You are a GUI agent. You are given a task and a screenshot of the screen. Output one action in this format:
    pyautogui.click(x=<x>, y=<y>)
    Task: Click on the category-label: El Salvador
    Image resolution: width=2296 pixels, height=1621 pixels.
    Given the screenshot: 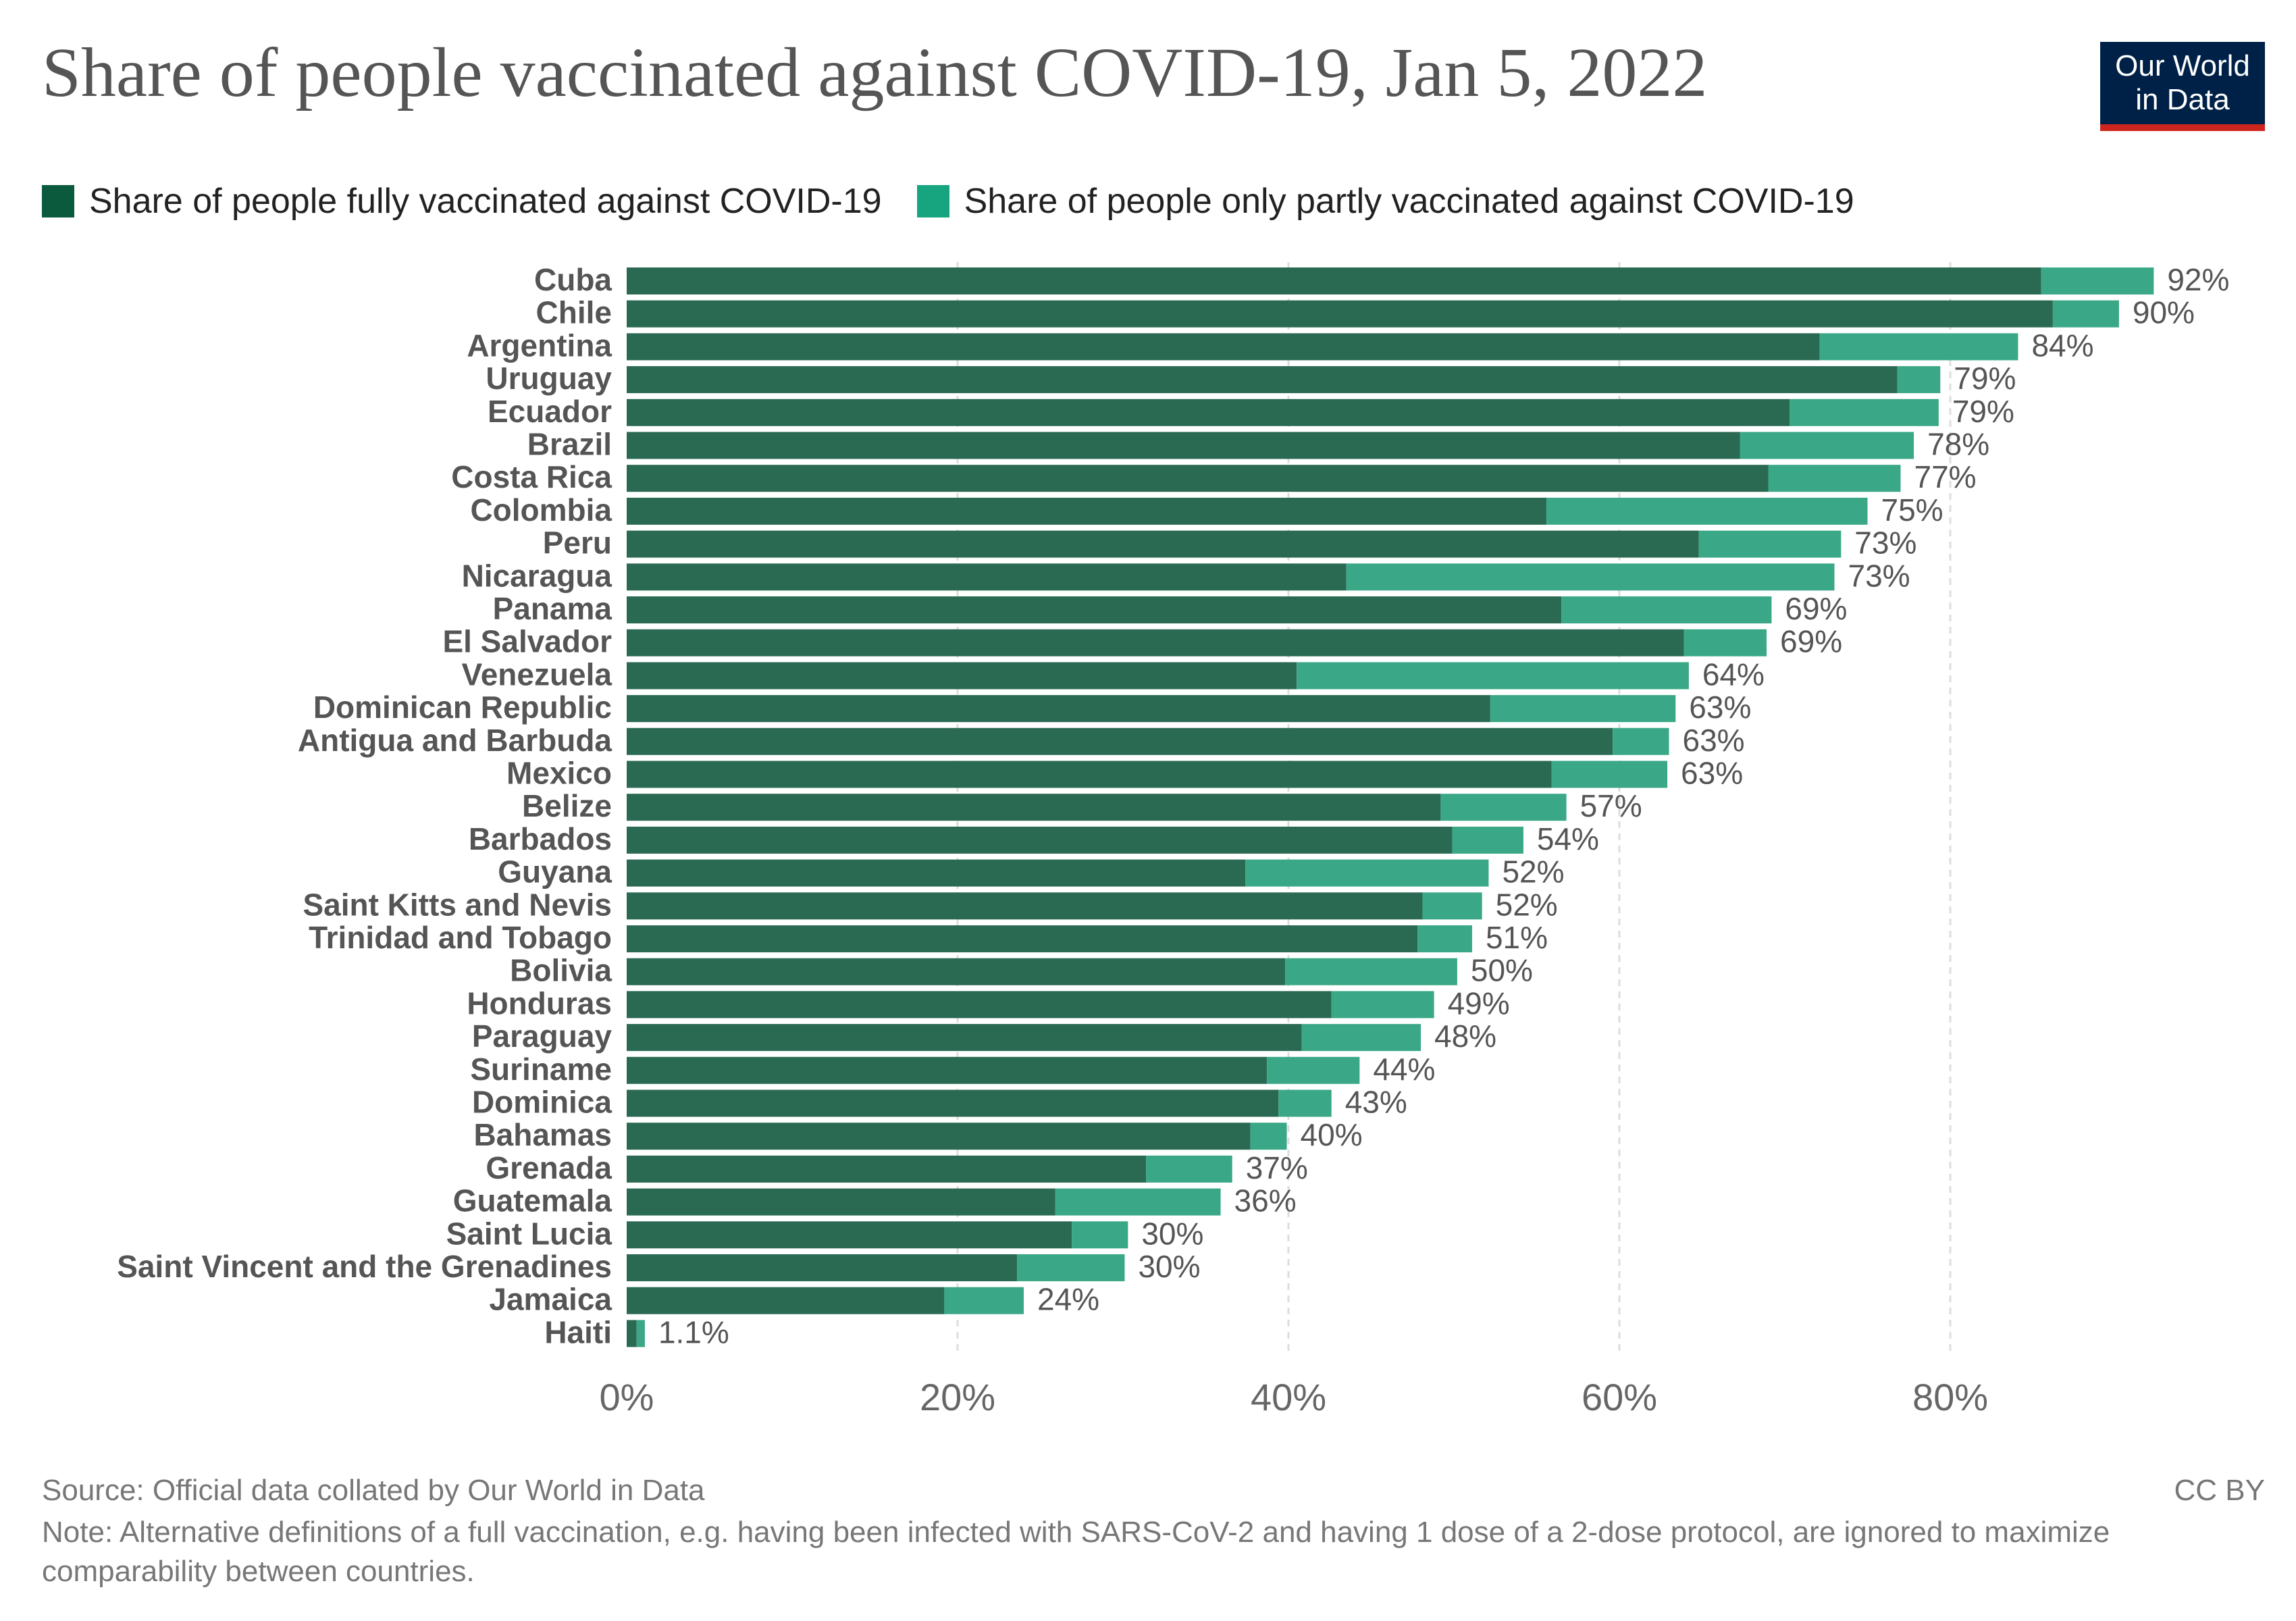 What is the action you would take?
    pyautogui.click(x=527, y=641)
    